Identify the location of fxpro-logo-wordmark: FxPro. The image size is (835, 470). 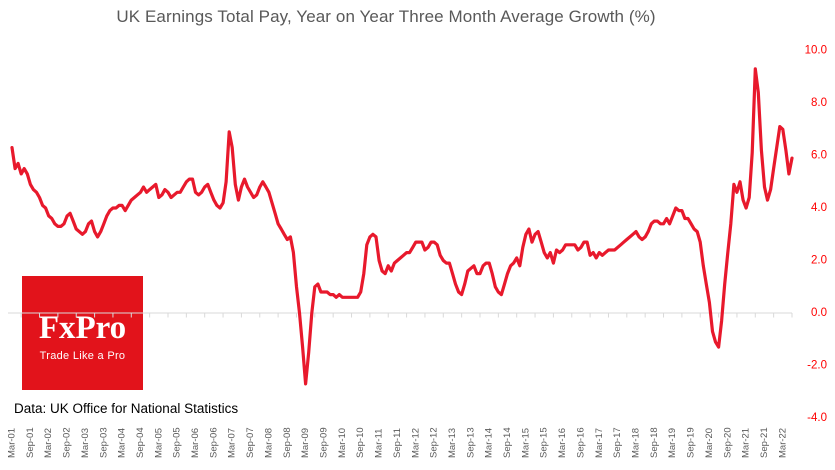
(82, 328).